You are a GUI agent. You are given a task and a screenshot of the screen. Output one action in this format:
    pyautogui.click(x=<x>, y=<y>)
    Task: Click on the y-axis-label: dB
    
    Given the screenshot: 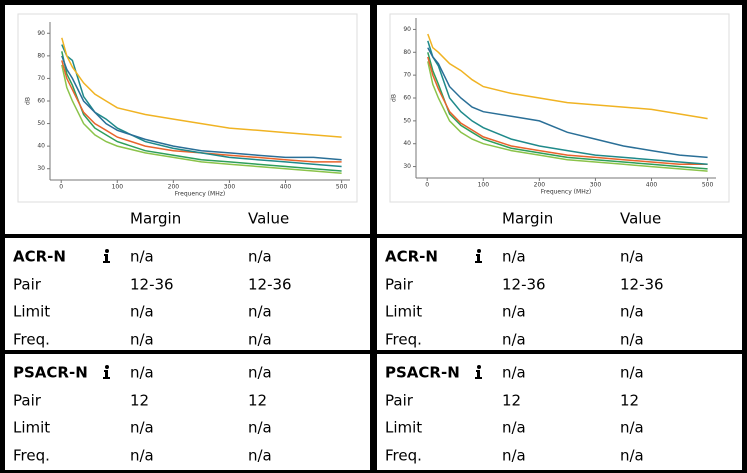 What is the action you would take?
    pyautogui.click(x=28, y=101)
    